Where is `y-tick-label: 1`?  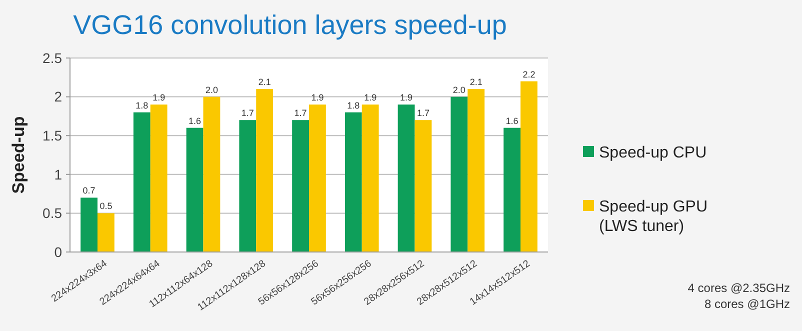 y-tick-label: 1 is located at coordinates (58, 174).